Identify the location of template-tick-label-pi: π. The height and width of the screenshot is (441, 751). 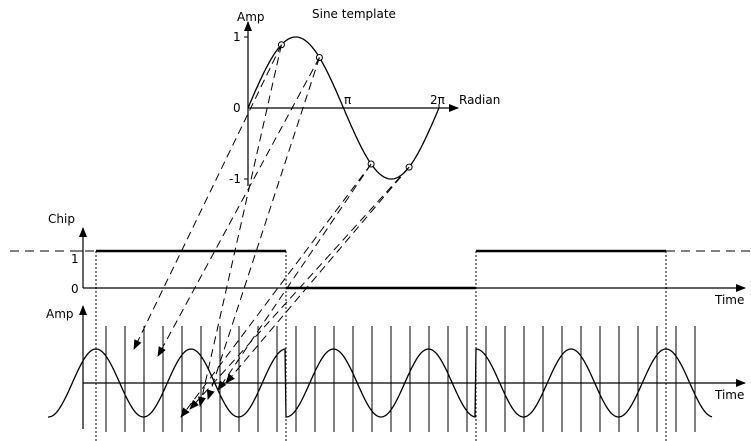
(347, 100).